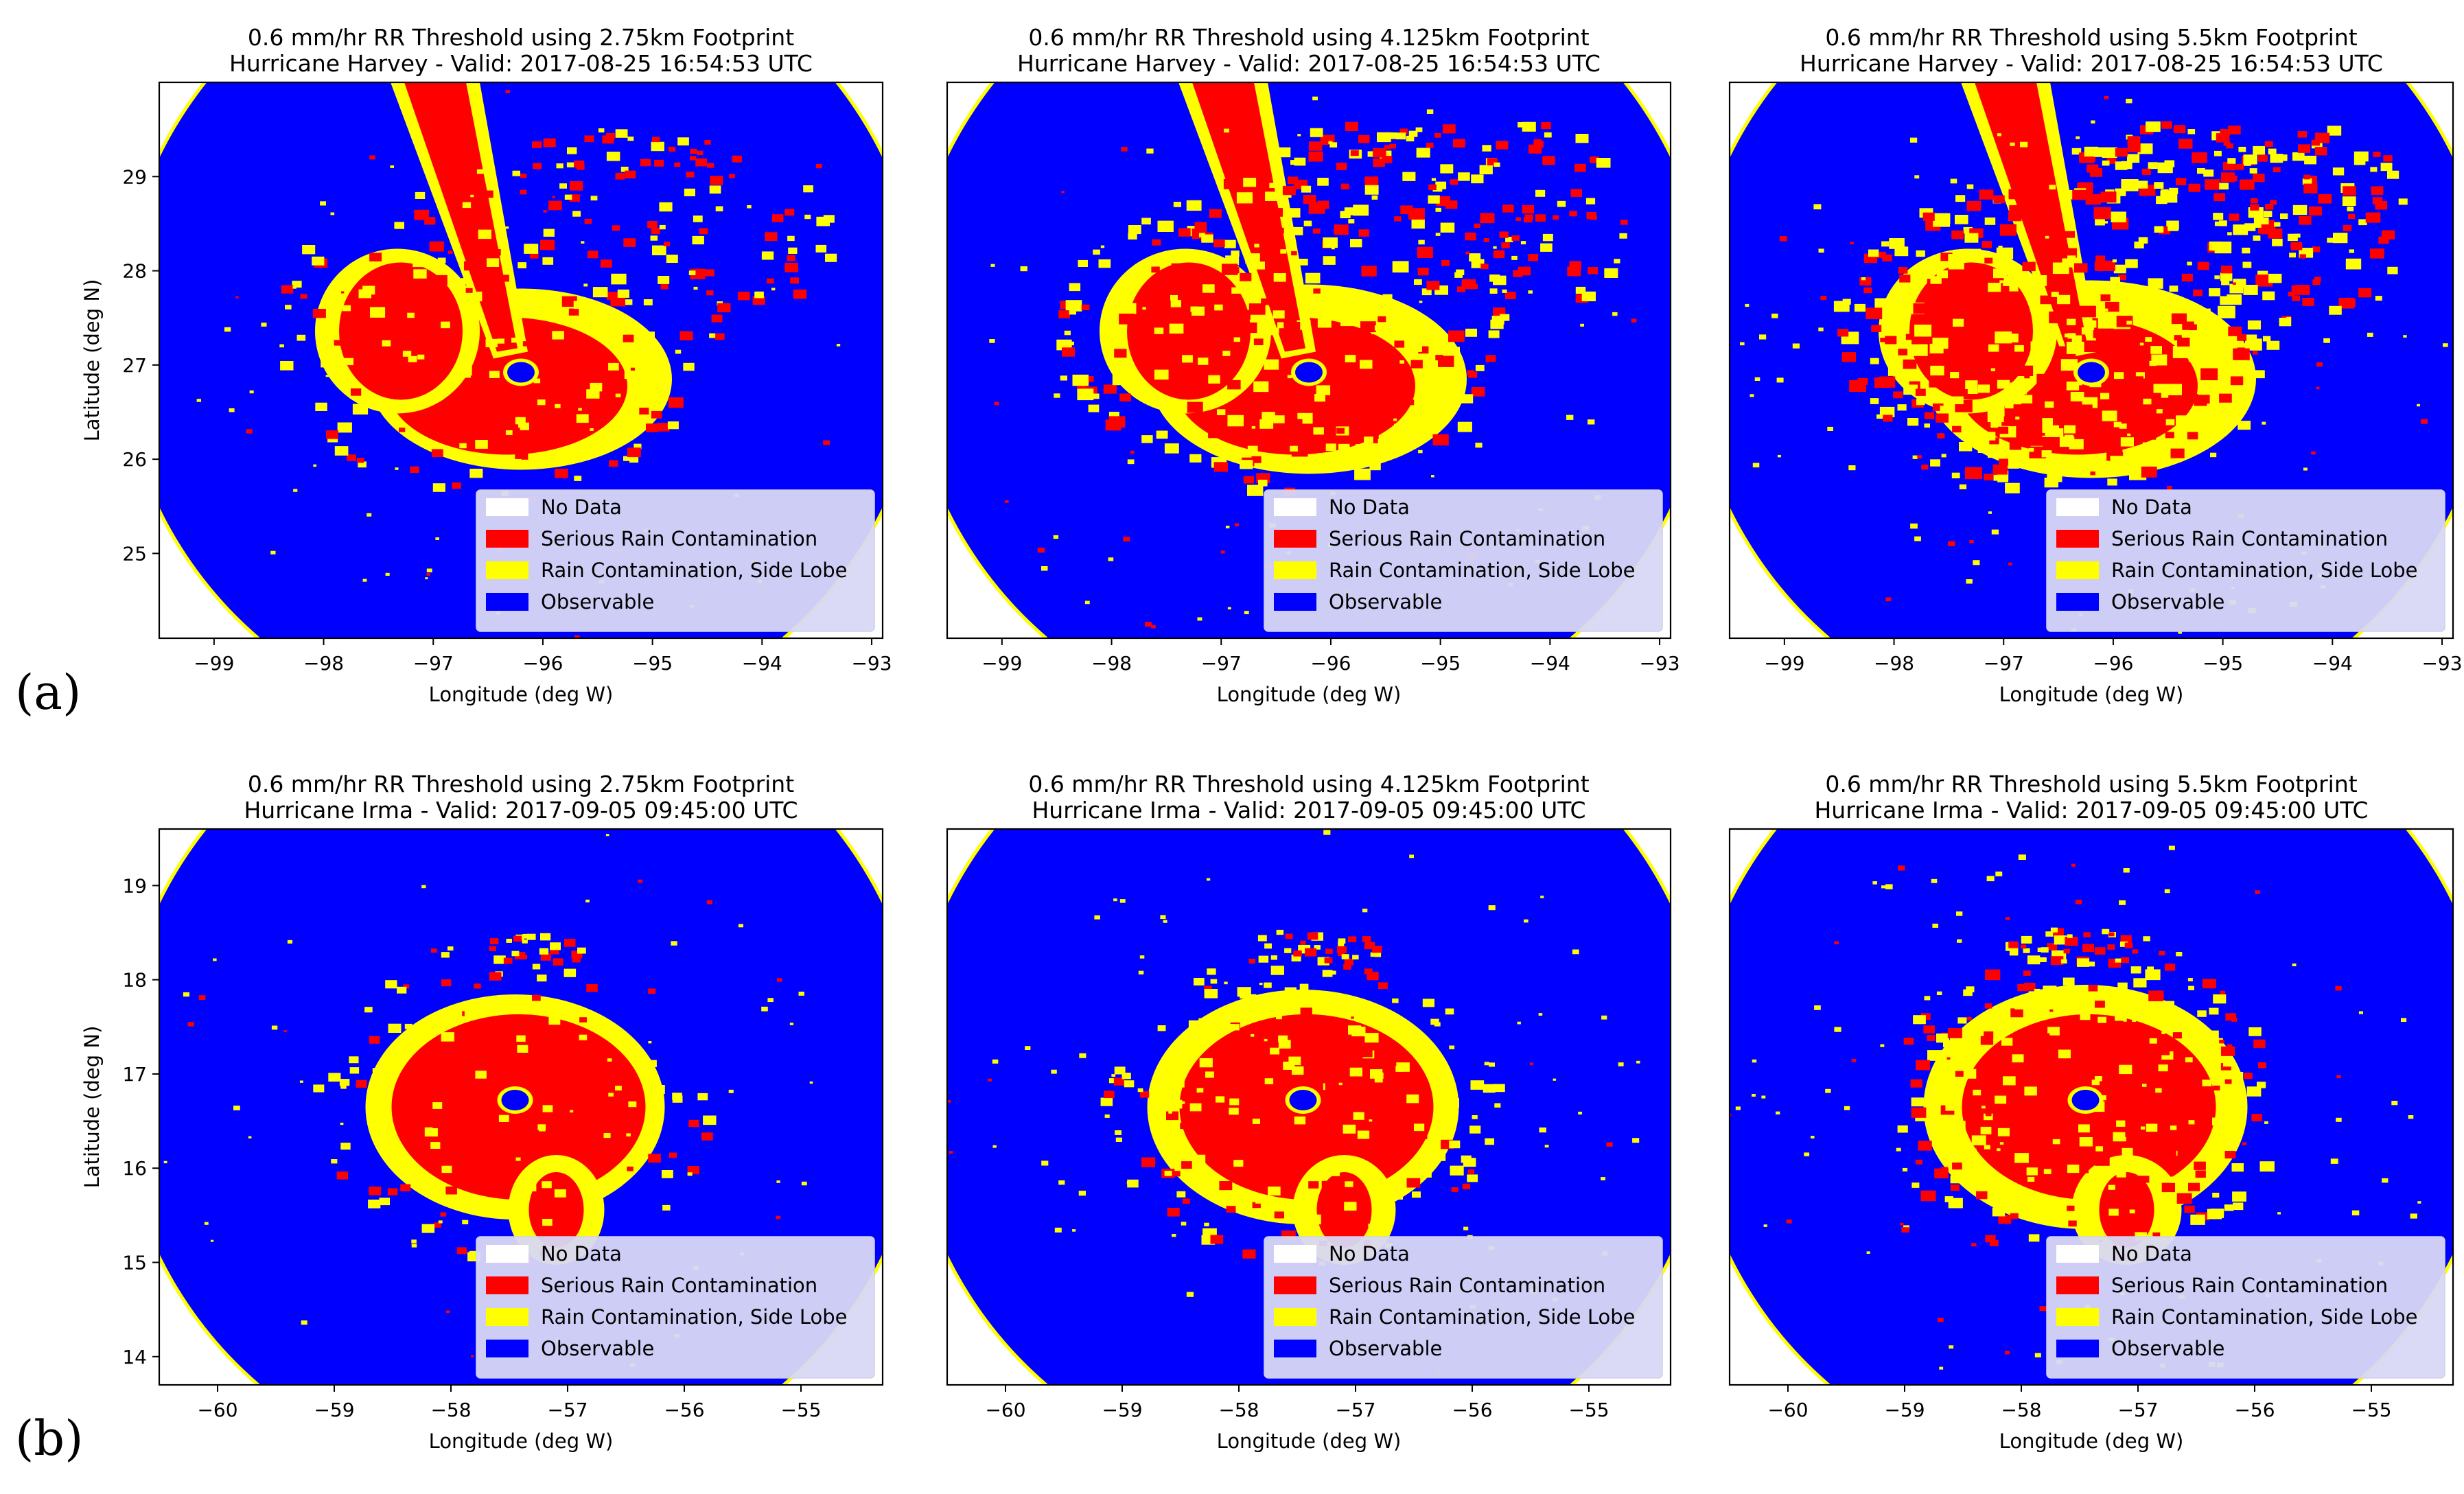 The height and width of the screenshot is (1494, 2464). What do you see at coordinates (2264, 570) in the screenshot?
I see `legend-label: Rain Contamination, Side Lobe` at bounding box center [2264, 570].